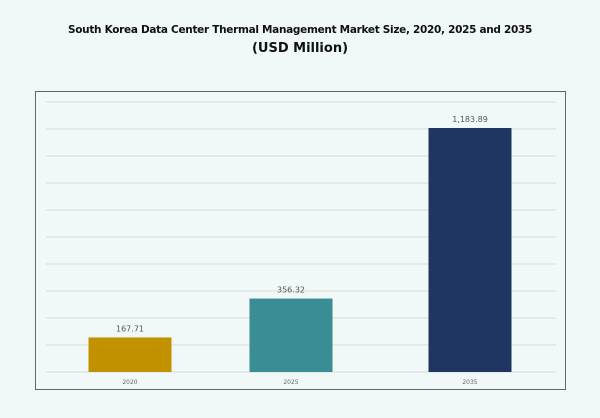  Describe the element at coordinates (470, 119) in the screenshot. I see `data-label-2035: 1,183.89` at that location.